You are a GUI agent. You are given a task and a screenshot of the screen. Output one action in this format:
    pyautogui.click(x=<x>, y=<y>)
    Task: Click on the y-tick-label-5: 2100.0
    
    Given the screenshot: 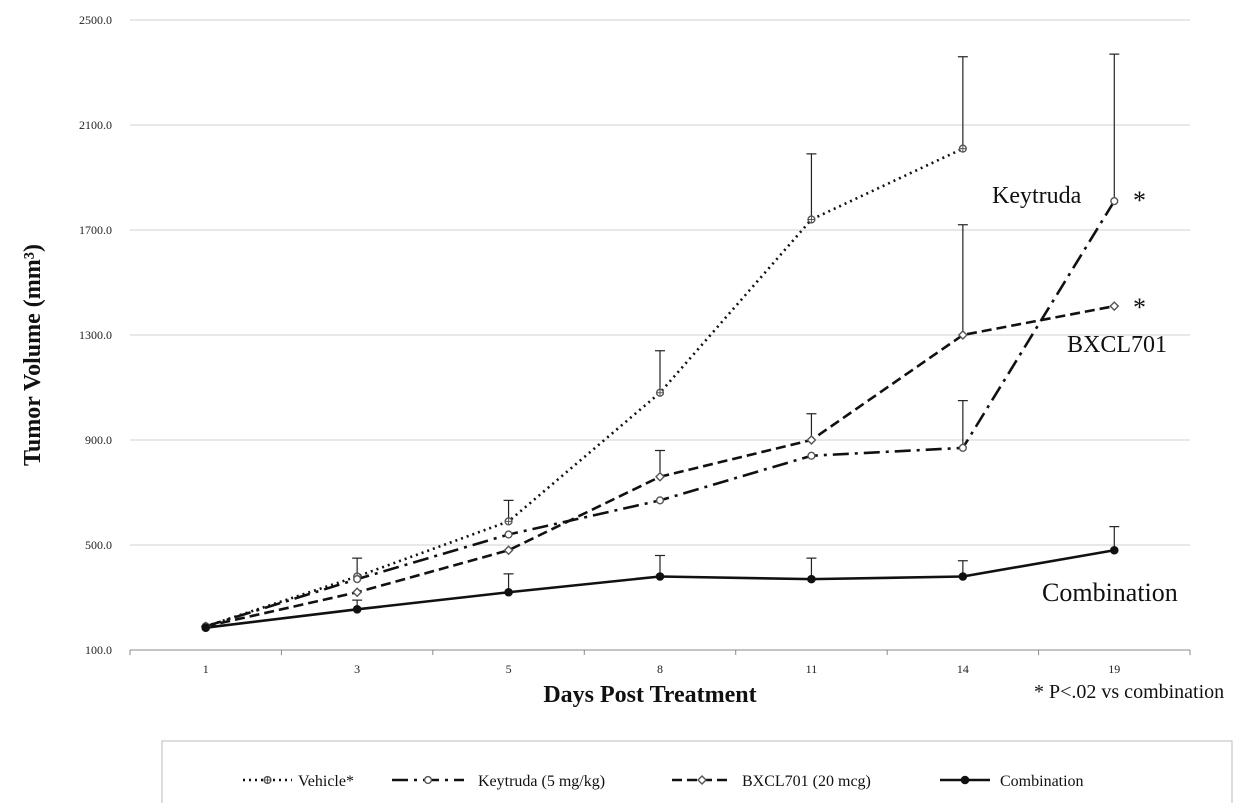 What is the action you would take?
    pyautogui.click(x=95, y=125)
    